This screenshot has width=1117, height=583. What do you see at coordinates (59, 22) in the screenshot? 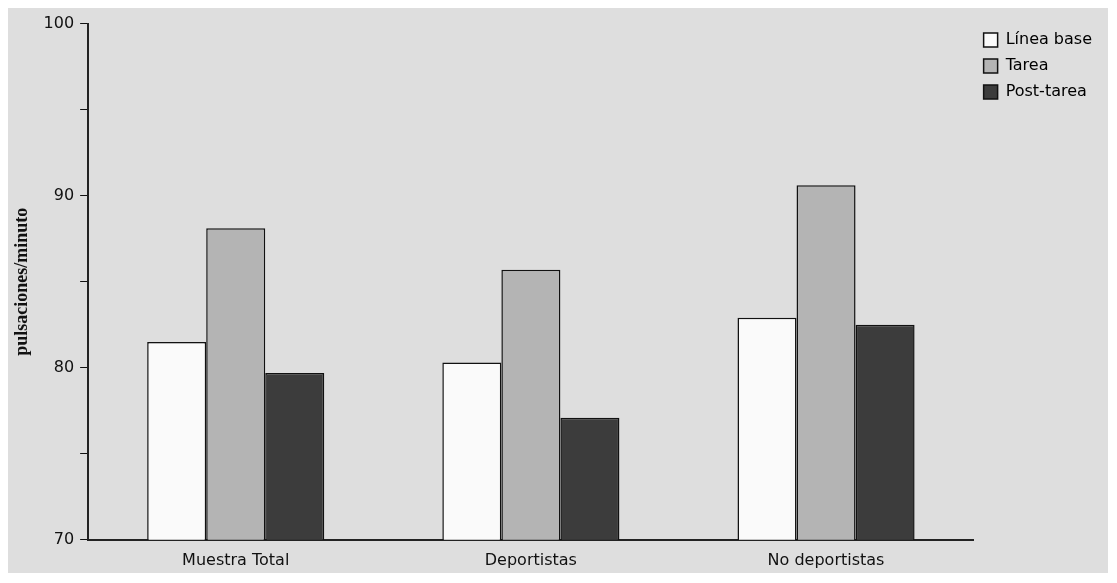
I see `y-tick-label: 100` at bounding box center [59, 22].